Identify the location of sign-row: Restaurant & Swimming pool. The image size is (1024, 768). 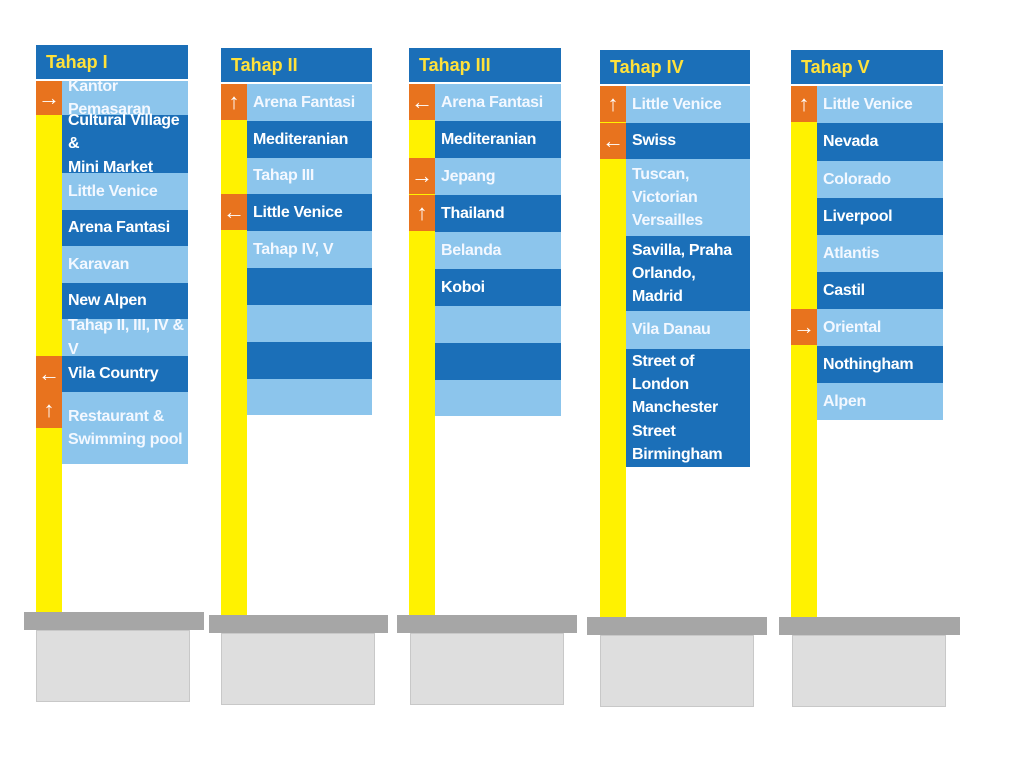
(125, 428).